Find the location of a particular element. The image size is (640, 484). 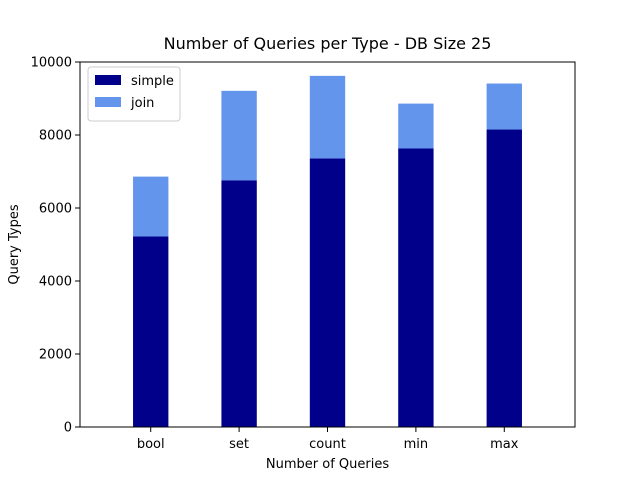

bar-join-min is located at coordinates (416, 126).